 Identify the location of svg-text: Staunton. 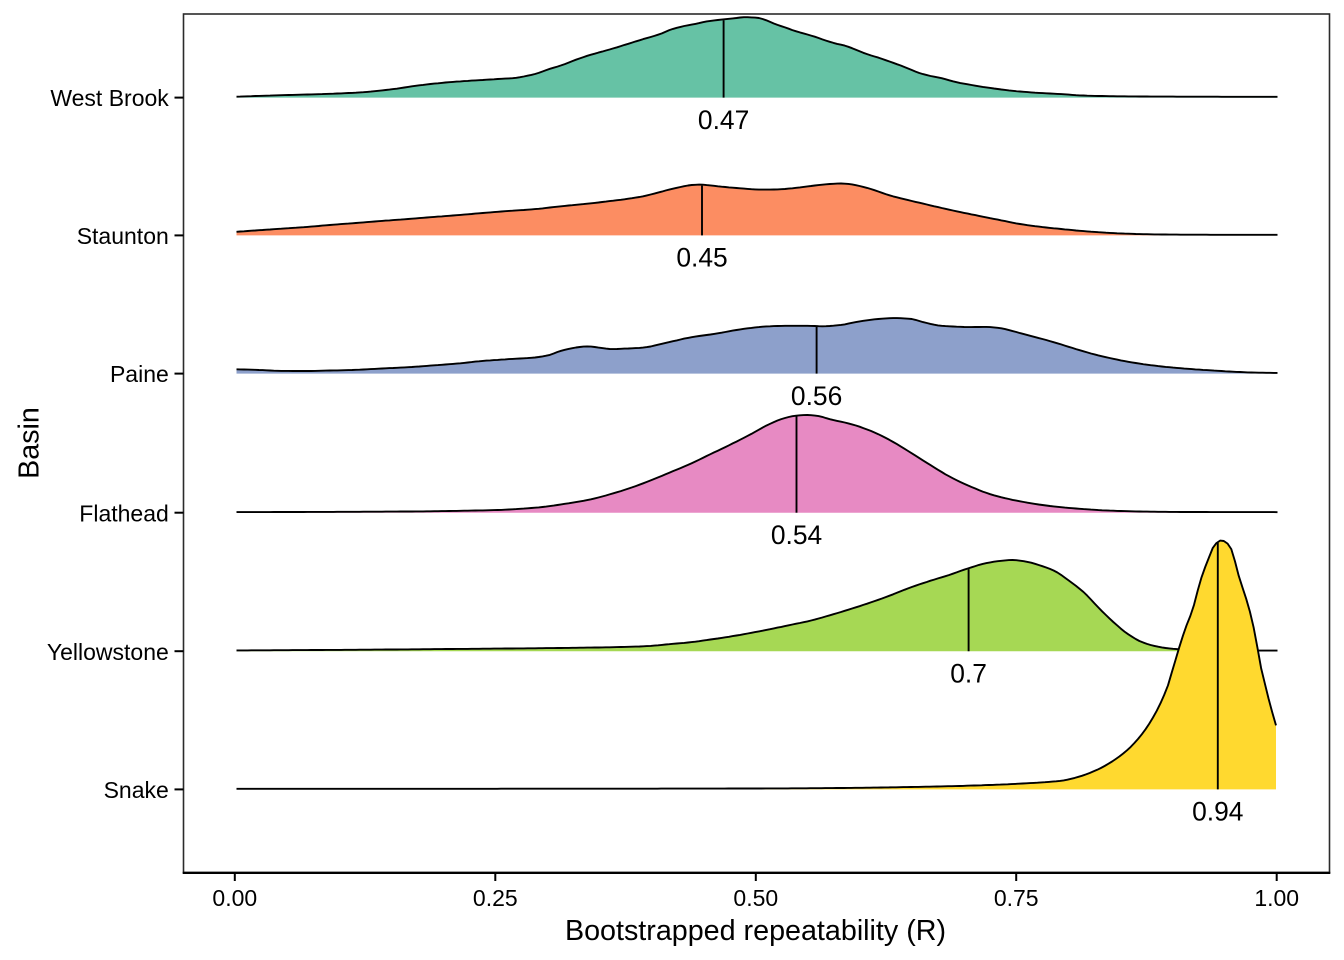
(123, 236).